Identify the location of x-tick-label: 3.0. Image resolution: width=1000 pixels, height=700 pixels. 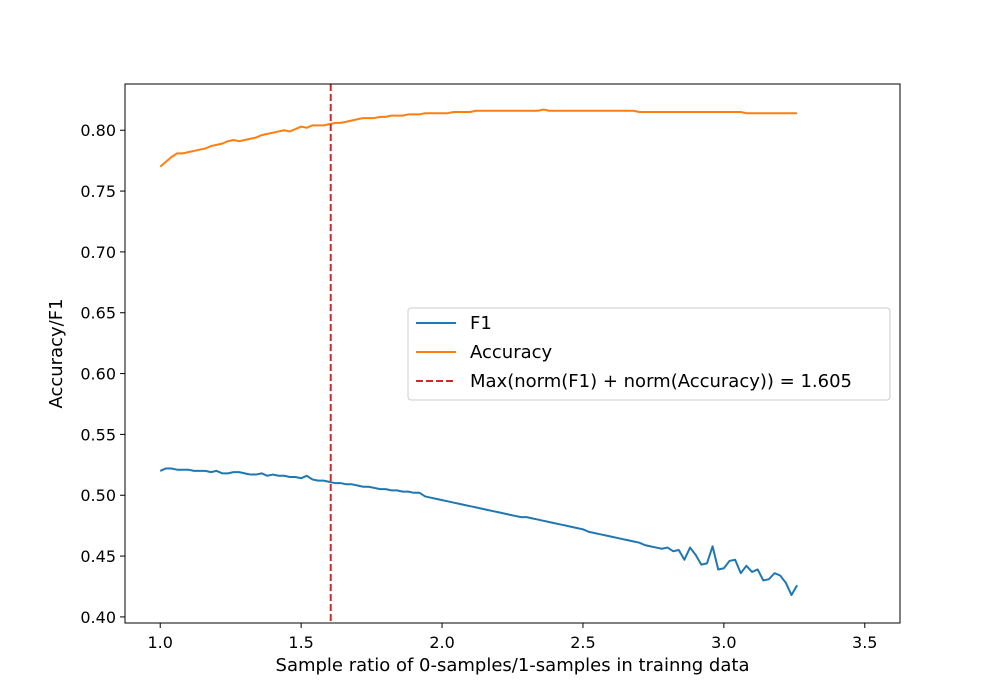
(723, 642).